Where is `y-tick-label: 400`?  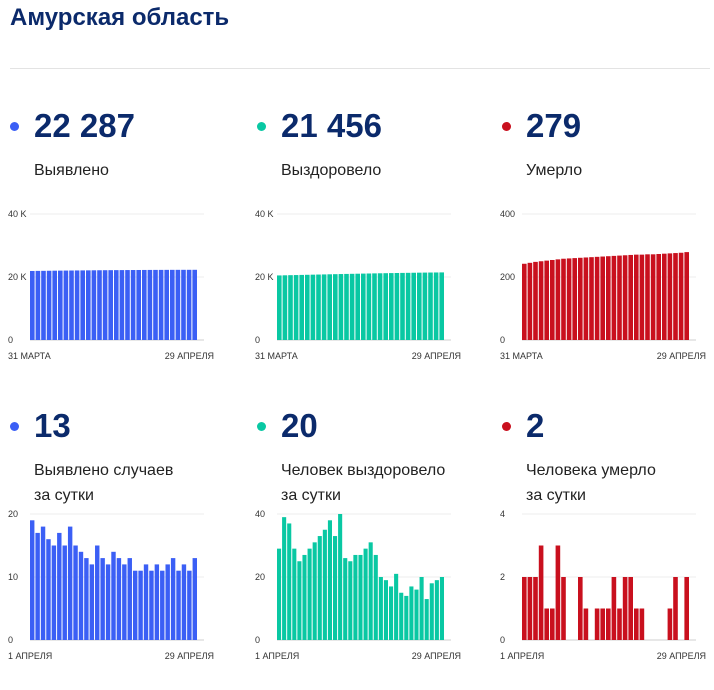
y-tick-label: 400 is located at coordinates (507, 214).